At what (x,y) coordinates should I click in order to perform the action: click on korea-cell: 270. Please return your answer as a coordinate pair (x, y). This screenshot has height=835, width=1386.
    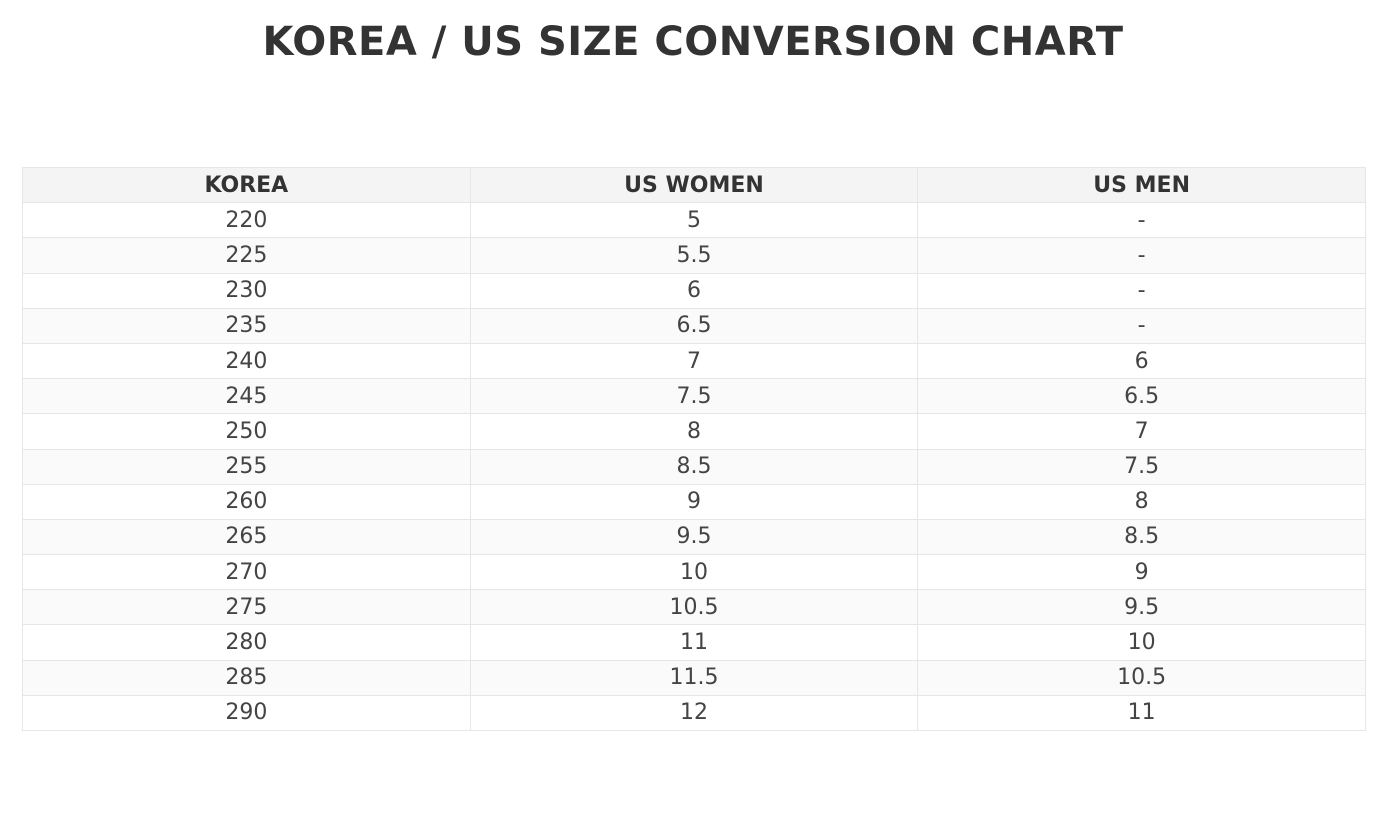
    Looking at the image, I should click on (246, 572).